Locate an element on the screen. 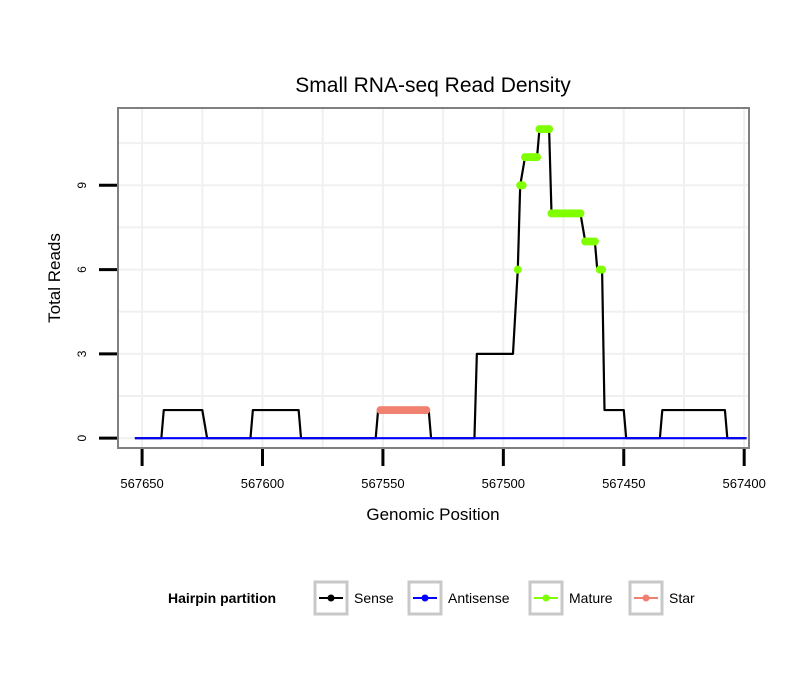 This screenshot has width=810, height=690. y-axis: 0 3 6 9 is located at coordinates (96, 312).